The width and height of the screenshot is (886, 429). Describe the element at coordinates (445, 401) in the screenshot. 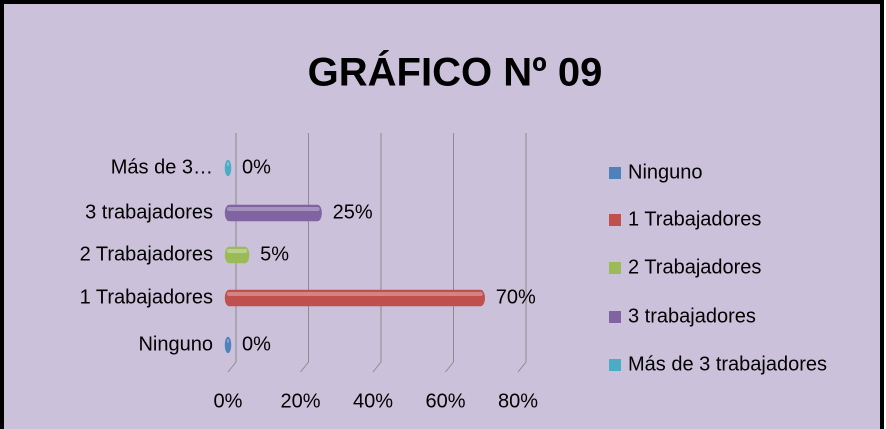

I see `x-tick-label: 60%` at that location.